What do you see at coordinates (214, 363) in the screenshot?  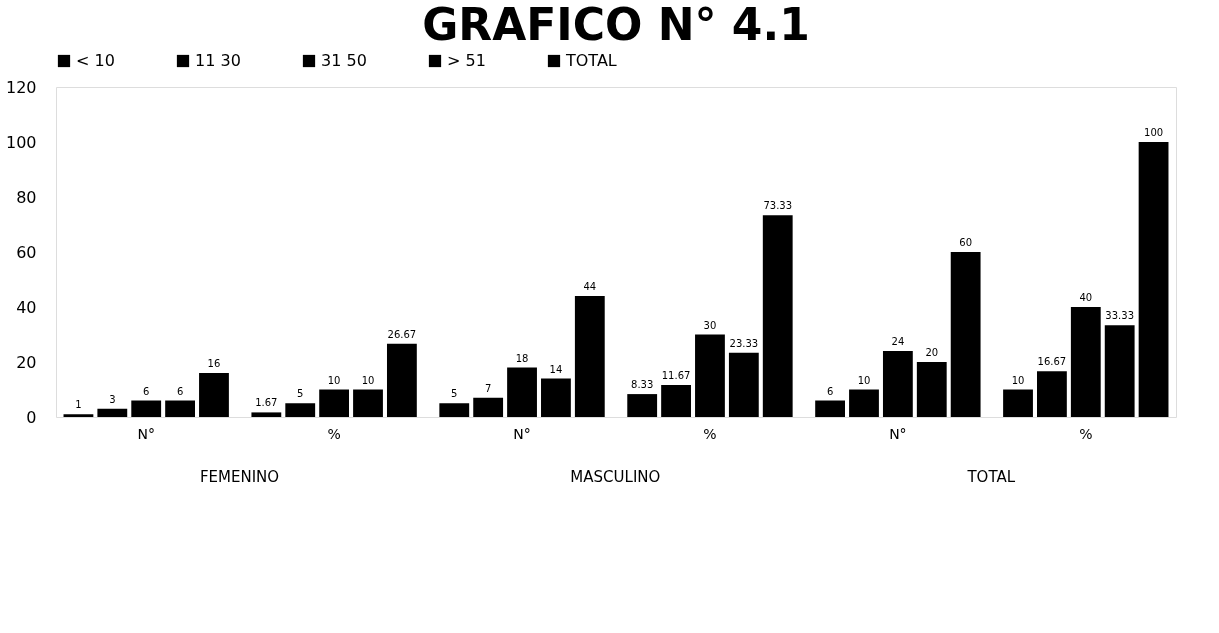 I see `data-label: 16` at bounding box center [214, 363].